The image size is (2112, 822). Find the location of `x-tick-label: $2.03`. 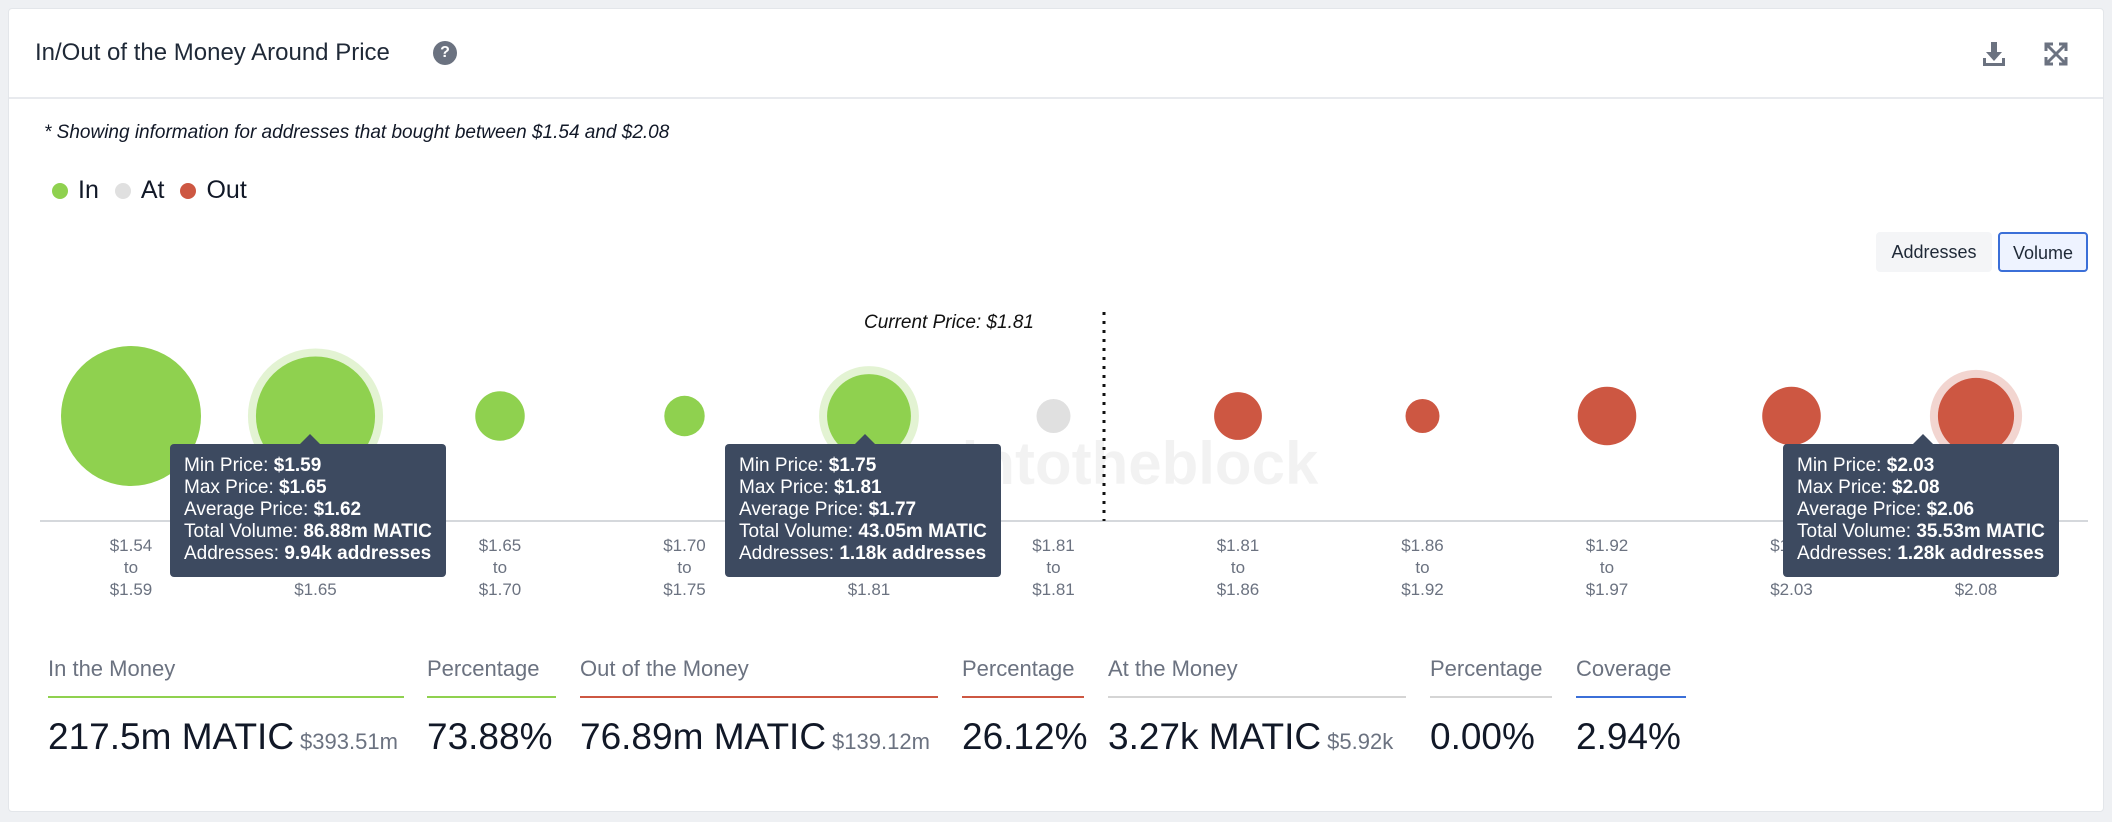

x-tick-label: $2.03 is located at coordinates (1791, 589).